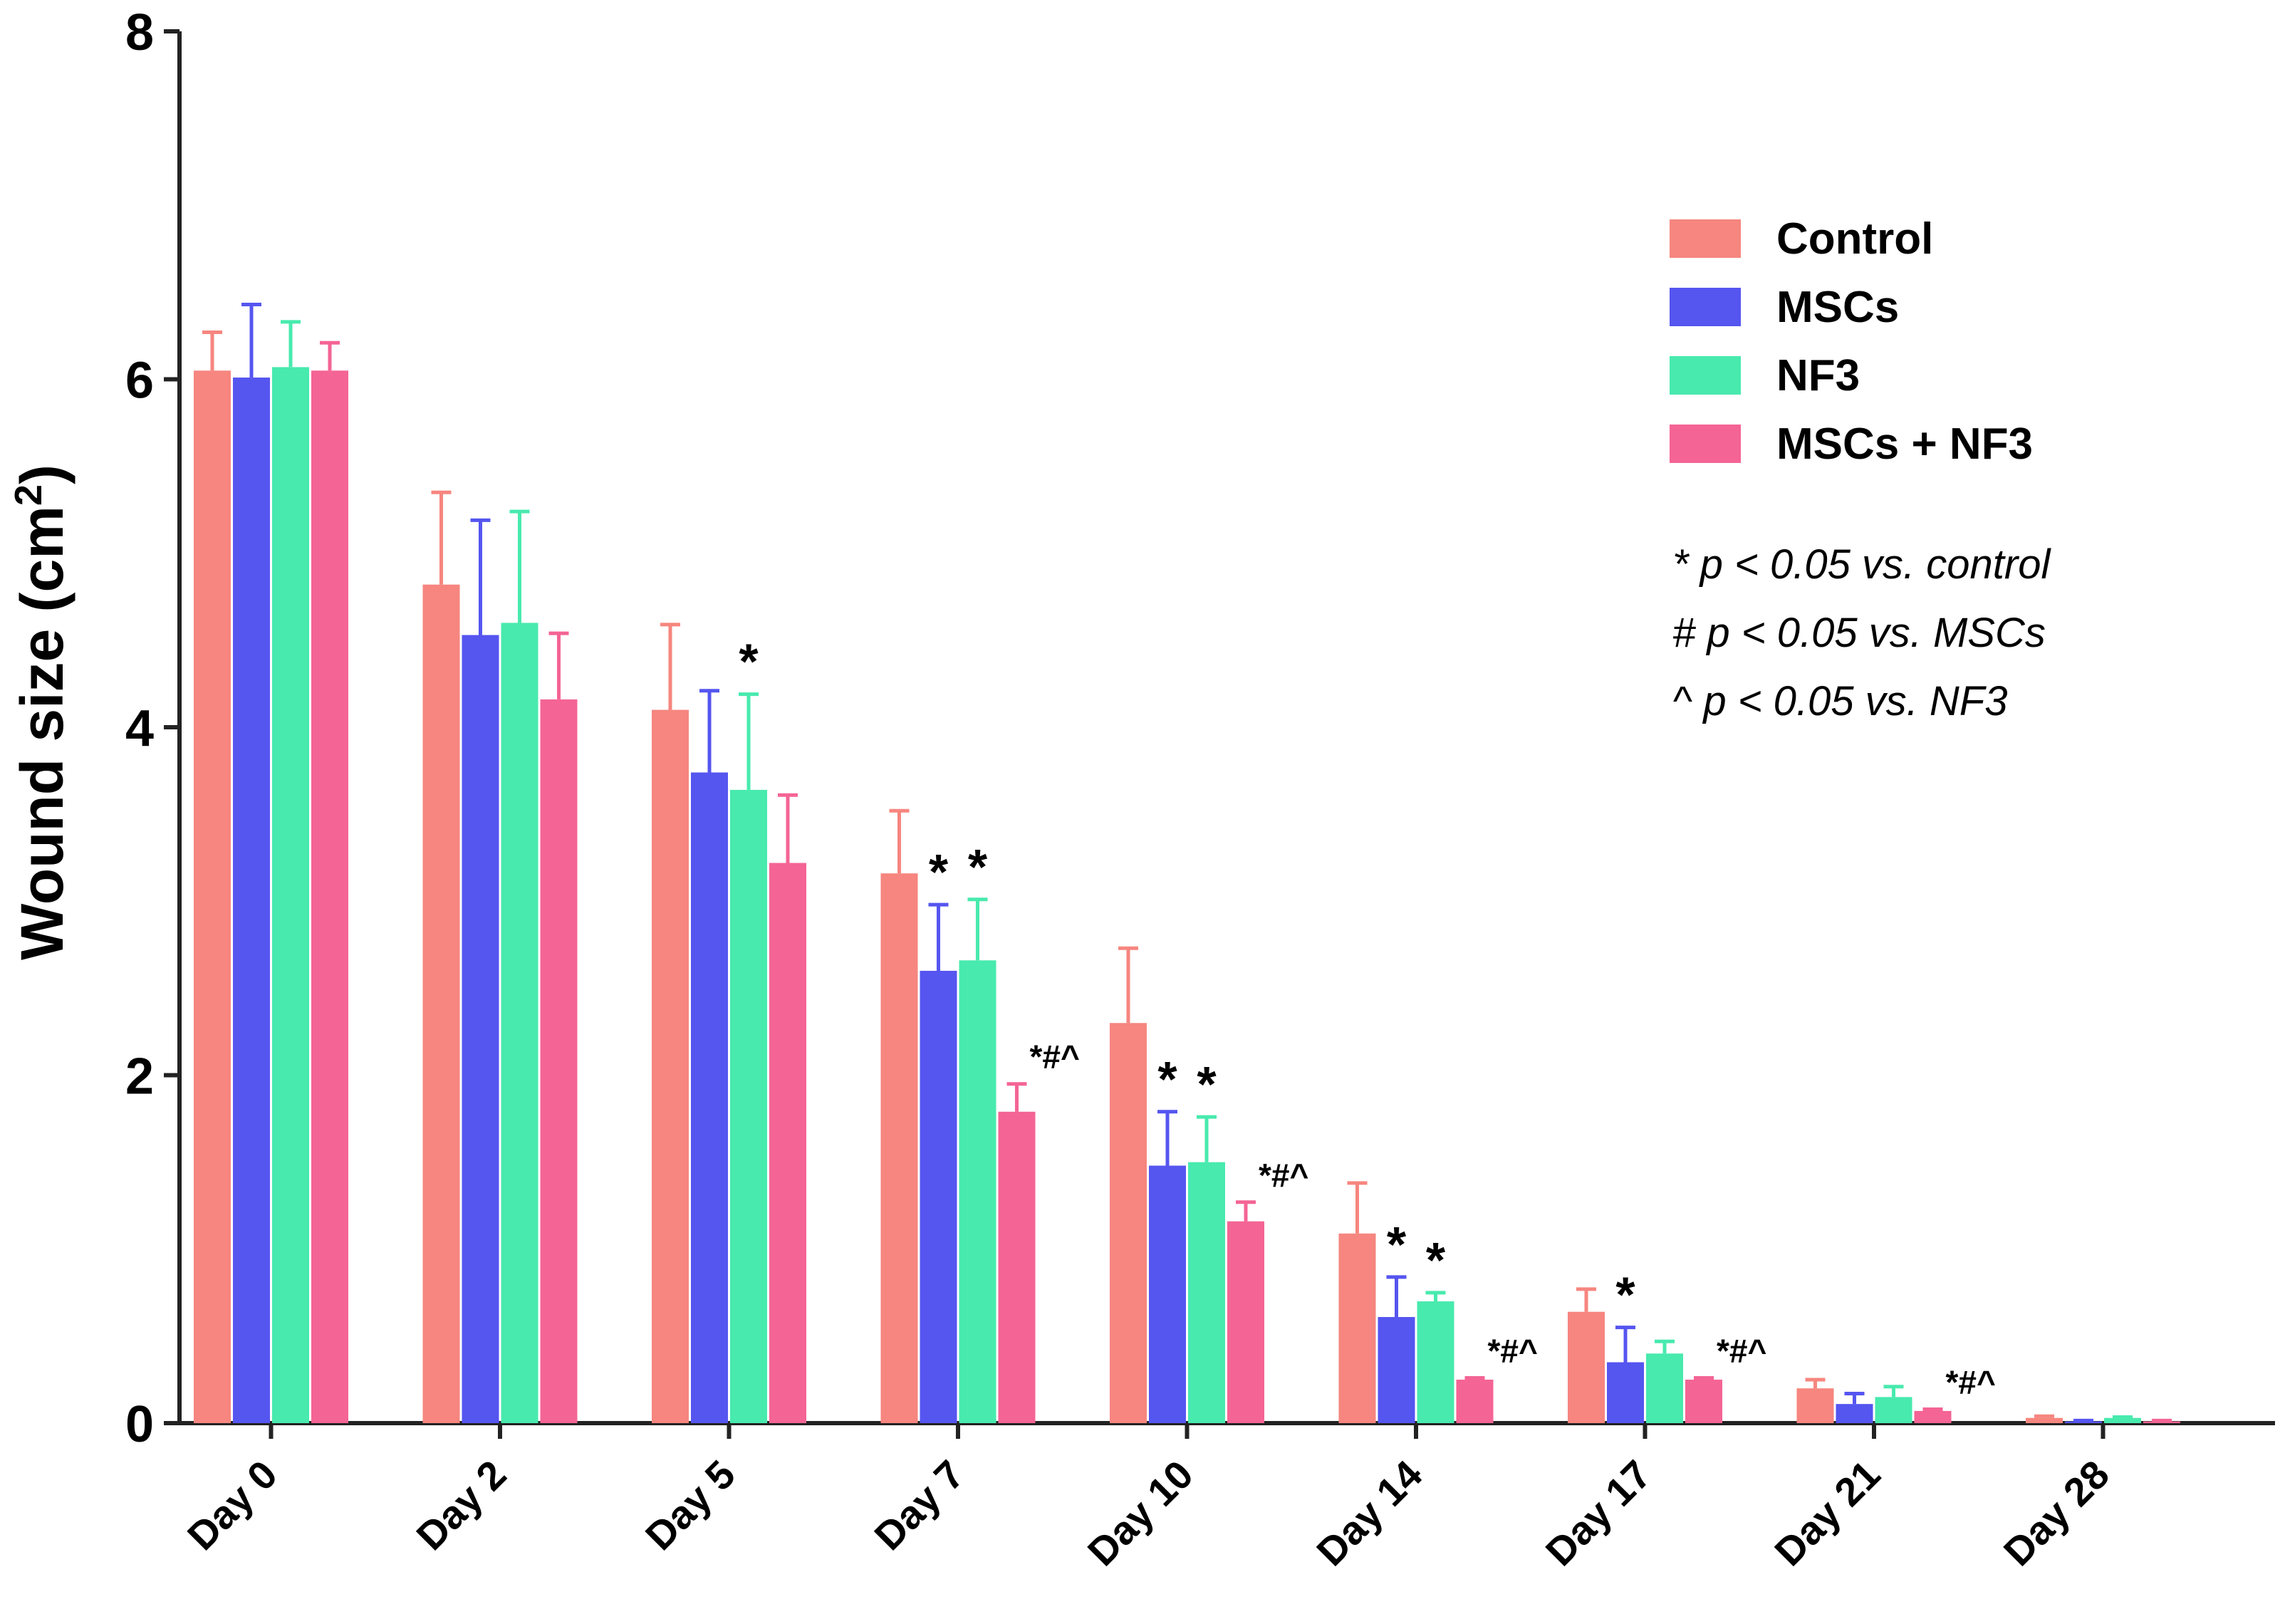 The height and width of the screenshot is (1624, 2285). I want to click on x-tick-label: Day 28, so click(2056, 1513).